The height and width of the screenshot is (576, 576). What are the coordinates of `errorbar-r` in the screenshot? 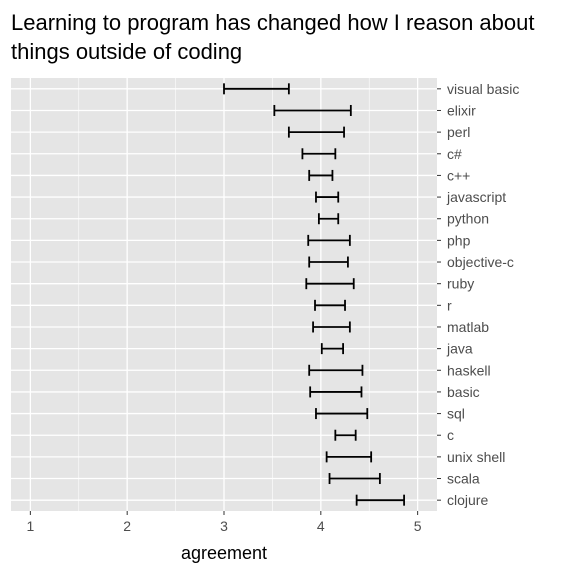 It's located at (330, 305).